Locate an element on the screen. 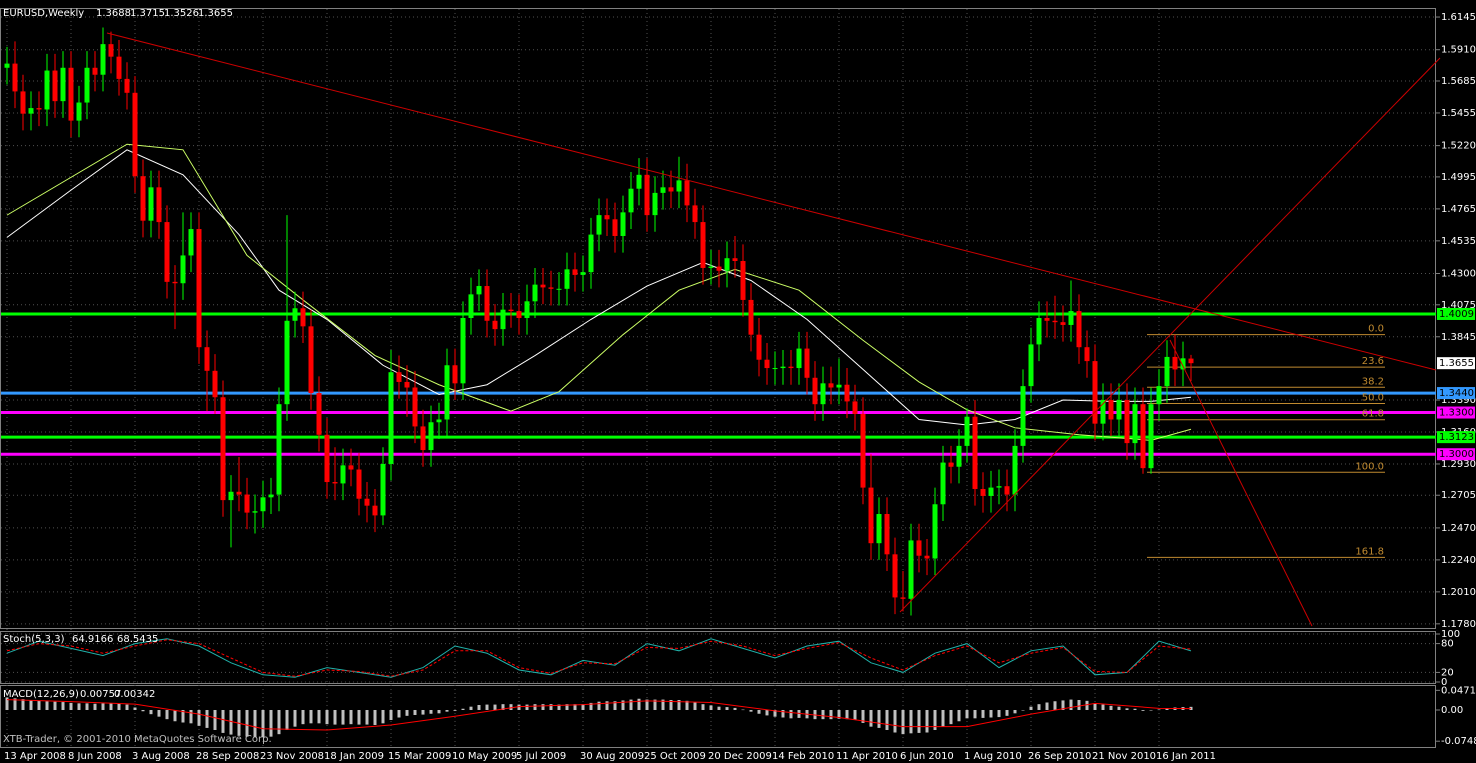 The image size is (1476, 763). x-tick-label: 20 Dec 2009 is located at coordinates (740, 756).